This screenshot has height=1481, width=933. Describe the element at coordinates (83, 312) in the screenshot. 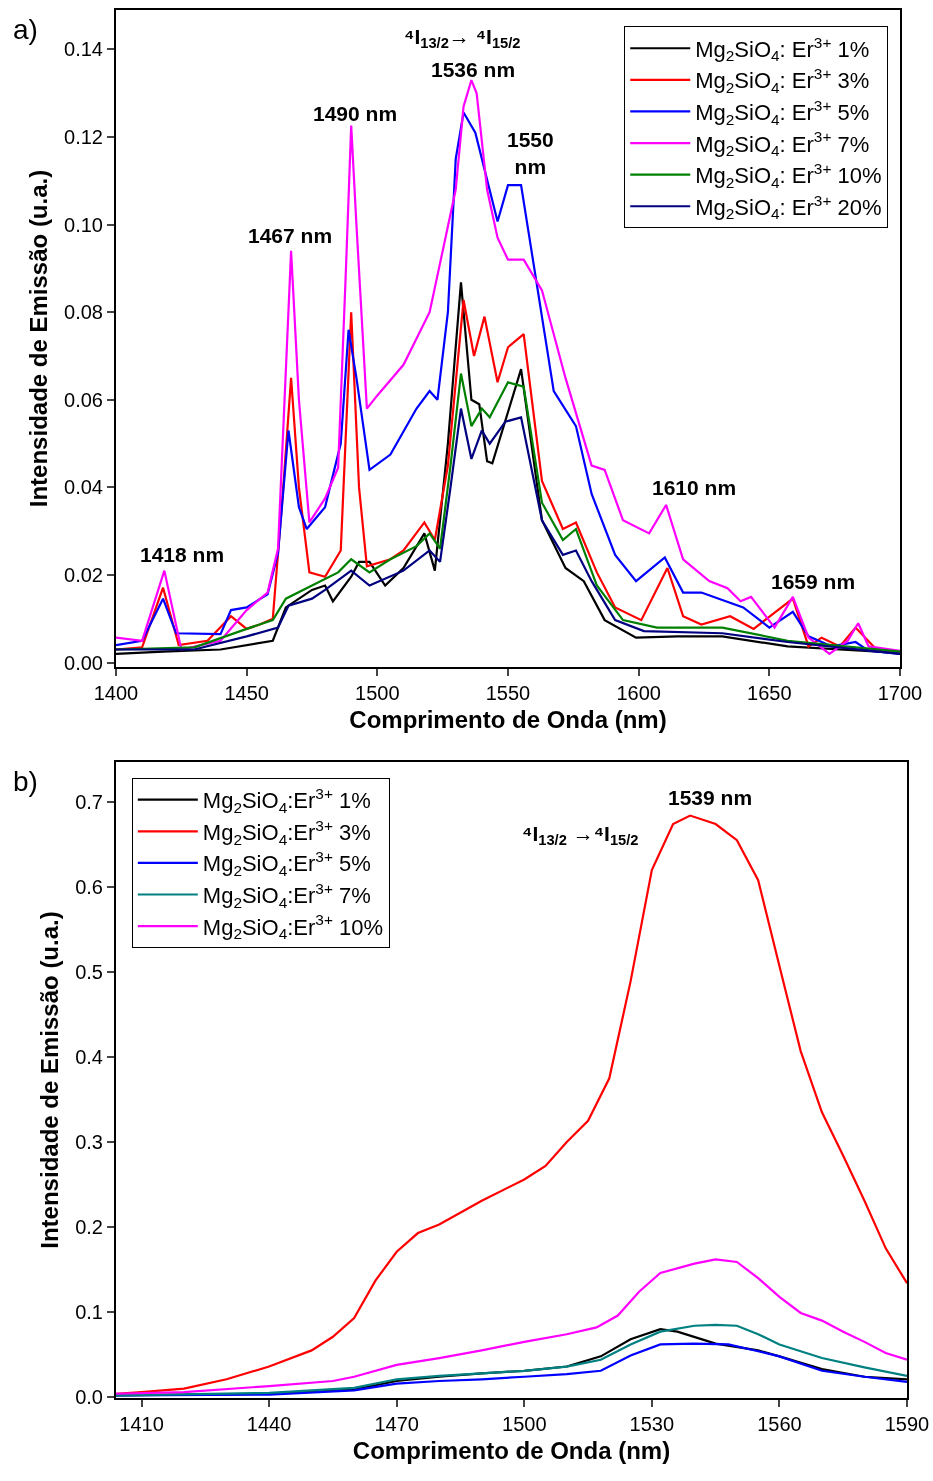

I see `y-tick-label: 0.08` at that location.